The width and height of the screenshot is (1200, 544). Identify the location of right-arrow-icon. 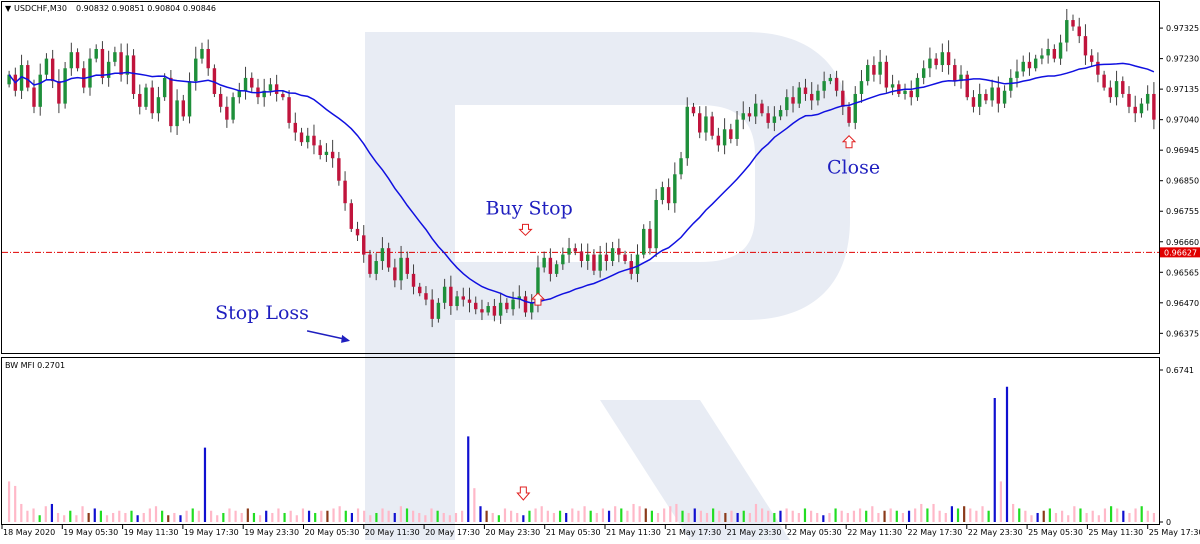
(327, 335).